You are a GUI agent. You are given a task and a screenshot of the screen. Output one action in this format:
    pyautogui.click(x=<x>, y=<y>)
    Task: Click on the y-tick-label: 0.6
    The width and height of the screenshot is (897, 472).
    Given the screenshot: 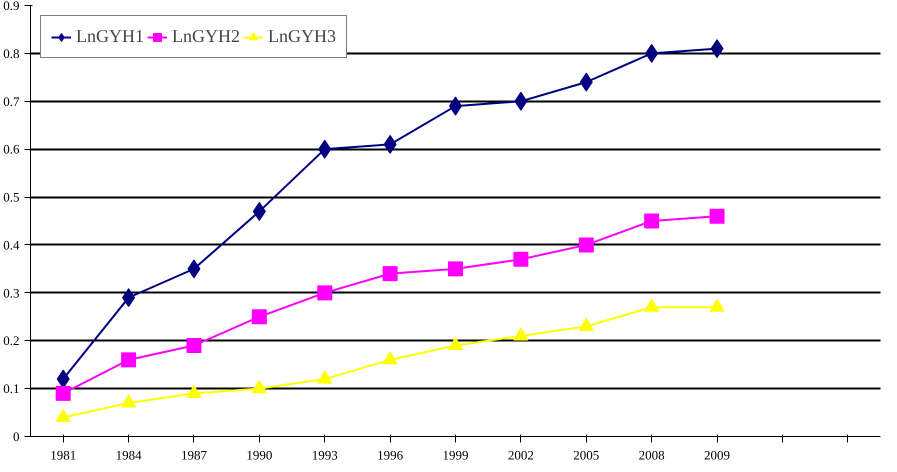 What is the action you would take?
    pyautogui.click(x=11, y=149)
    